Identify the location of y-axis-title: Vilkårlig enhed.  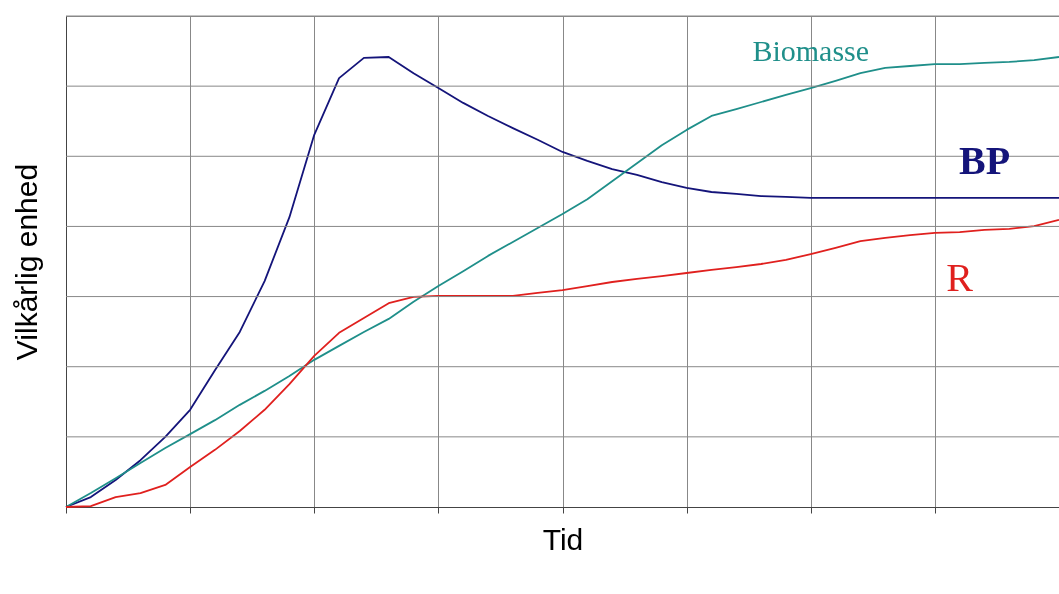
(26, 262).